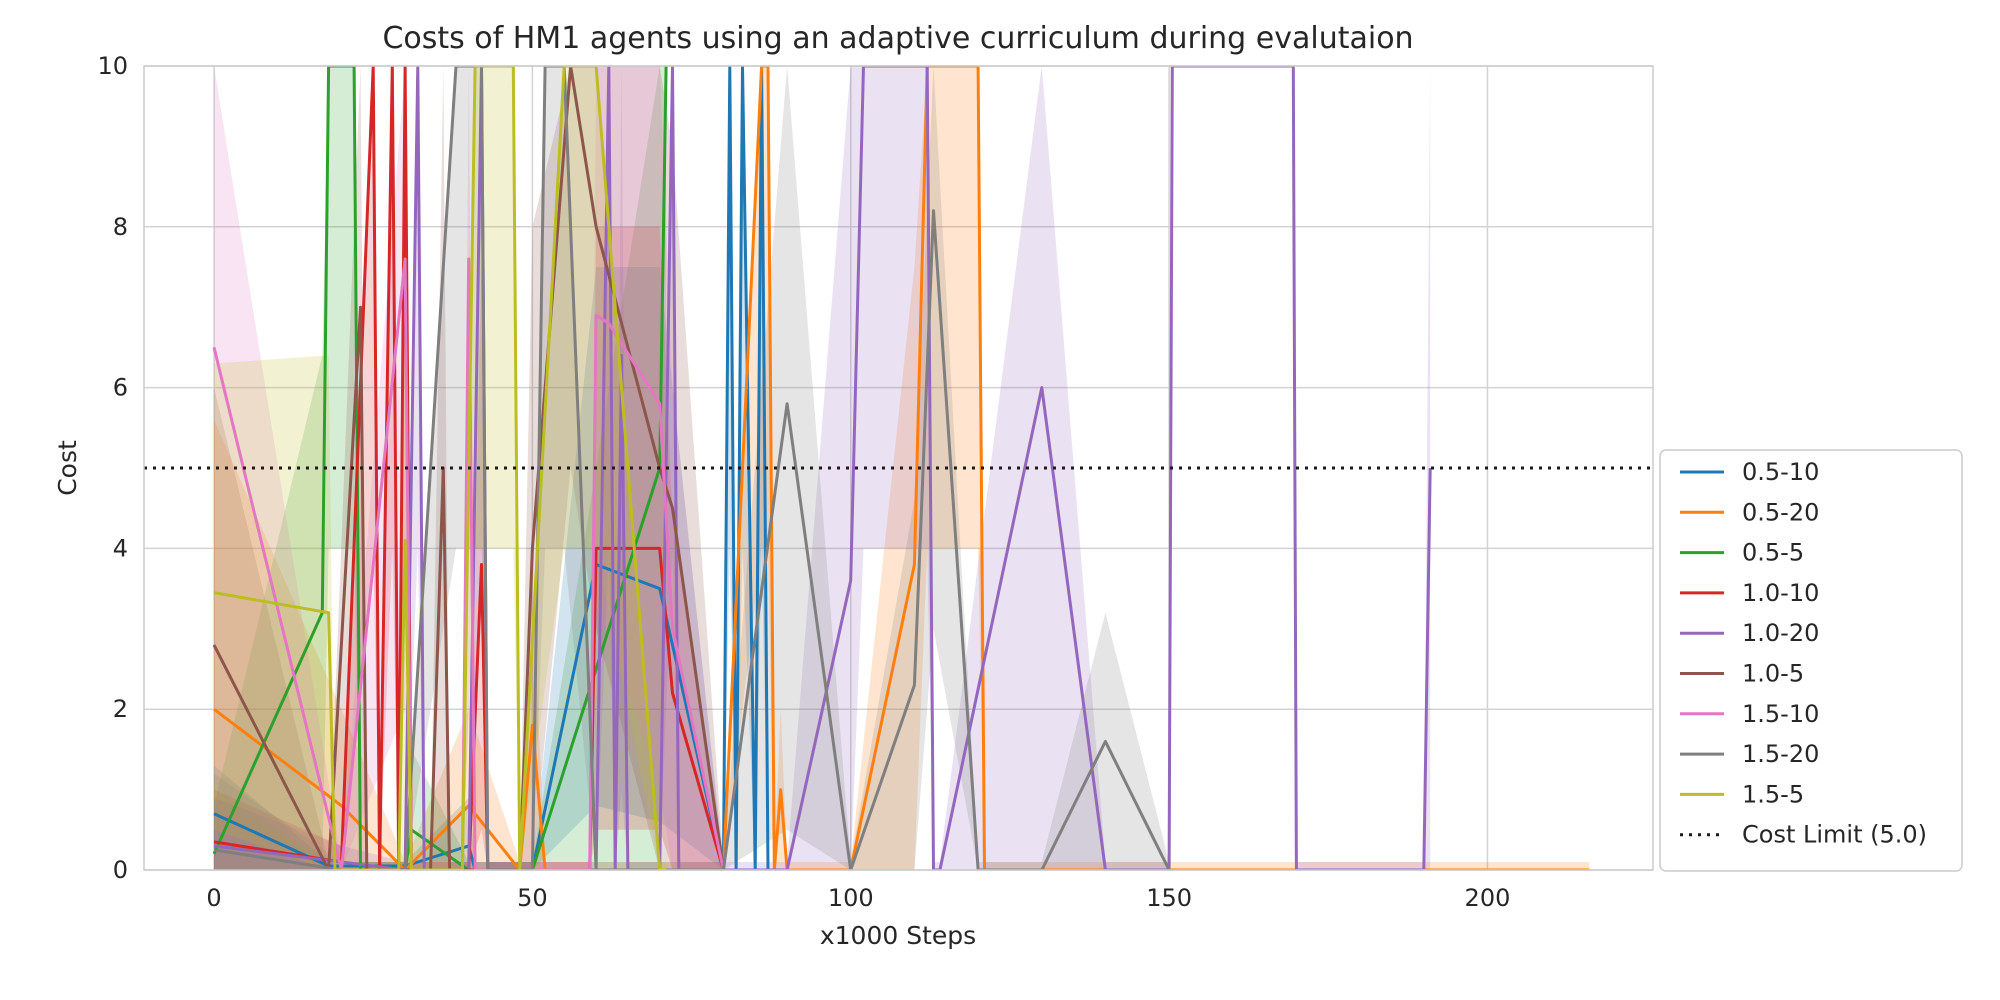 The image size is (2000, 1000). I want to click on legend-item: Cost Limit (5.0), so click(1803, 835).